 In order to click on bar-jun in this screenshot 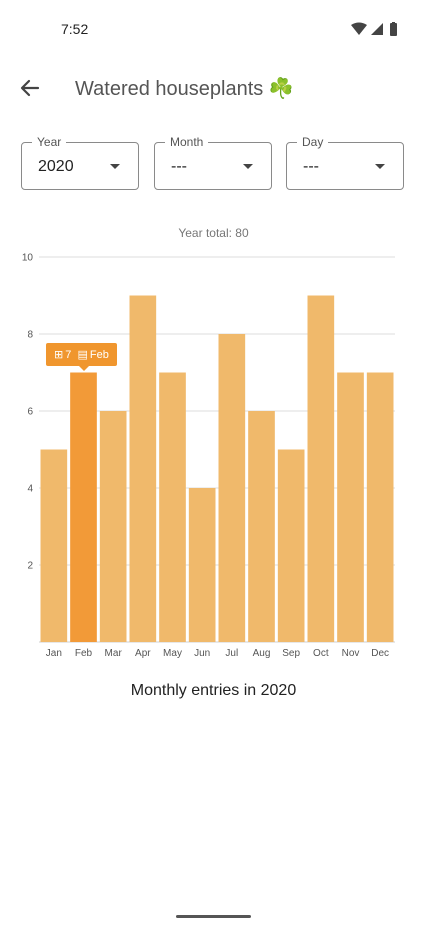, I will do `click(202, 565)`.